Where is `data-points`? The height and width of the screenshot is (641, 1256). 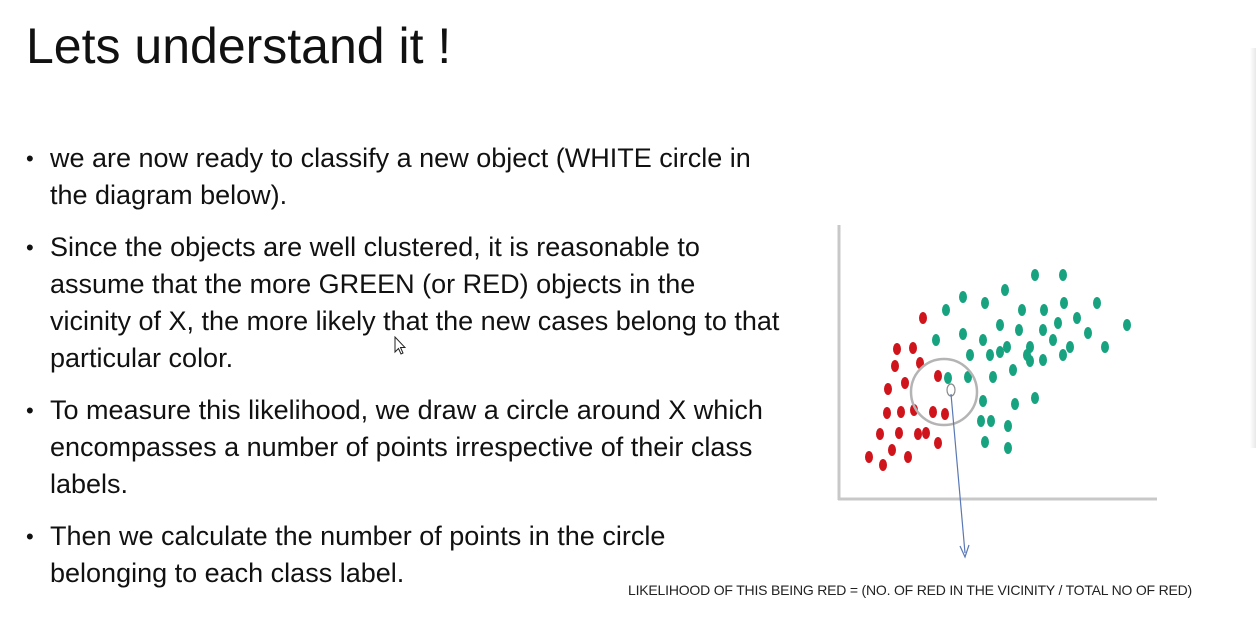 data-points is located at coordinates (998, 370).